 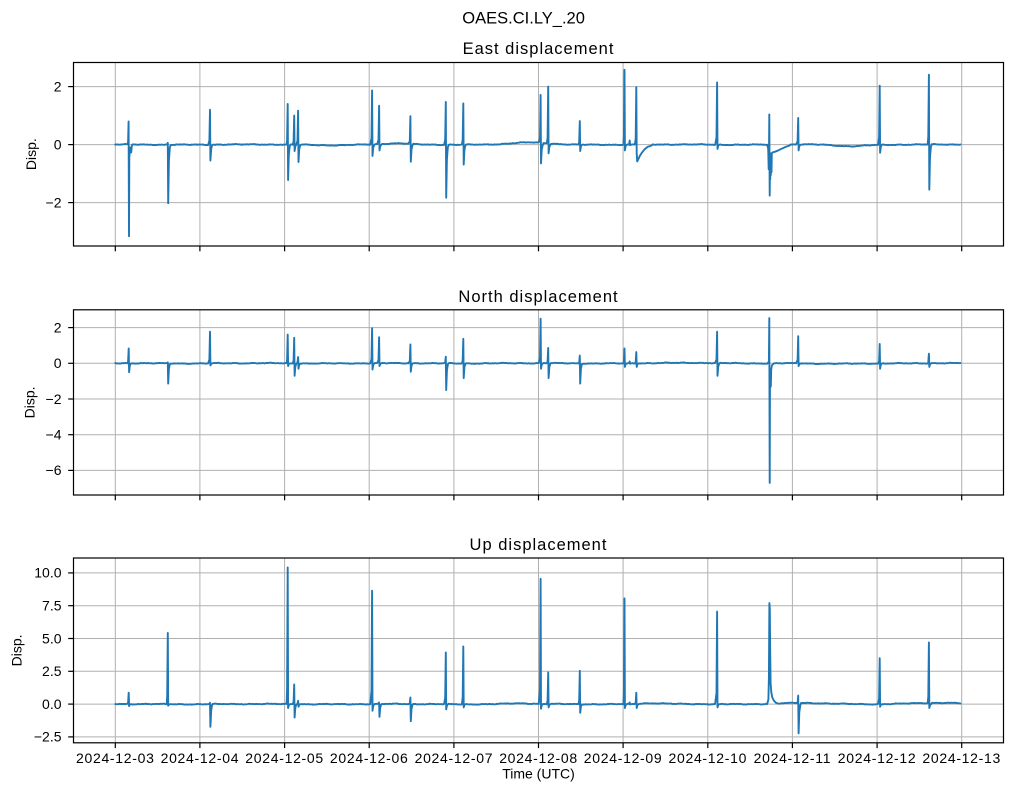 I want to click on svg-text: 2024-12-03, so click(x=115, y=758).